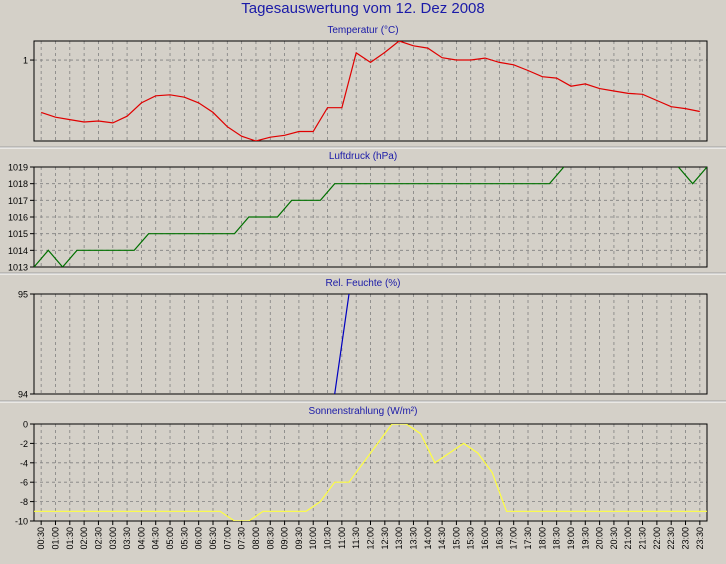 This screenshot has height=564, width=726. I want to click on x-tick-label: 06:00, so click(199, 538).